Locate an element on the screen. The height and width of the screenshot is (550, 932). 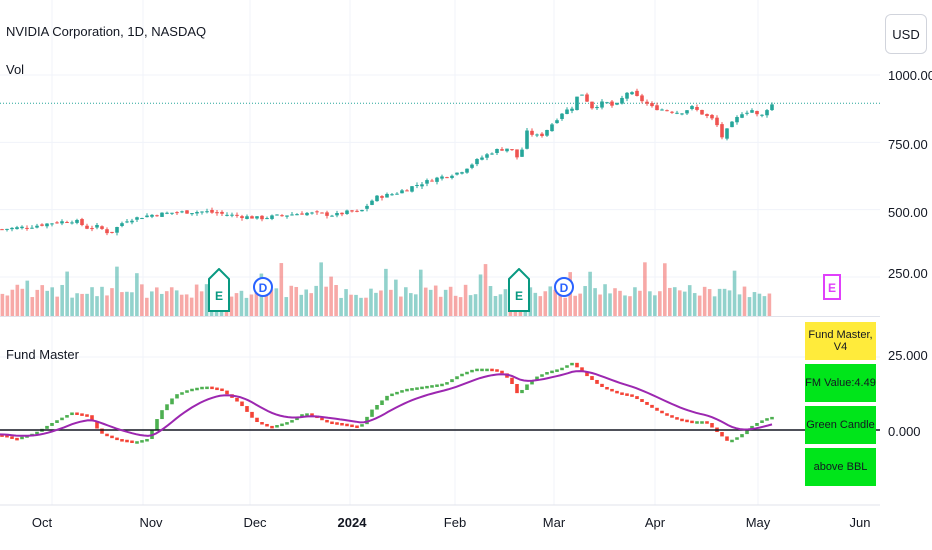
fm-table-bbl: above BBL is located at coordinates (840, 467).